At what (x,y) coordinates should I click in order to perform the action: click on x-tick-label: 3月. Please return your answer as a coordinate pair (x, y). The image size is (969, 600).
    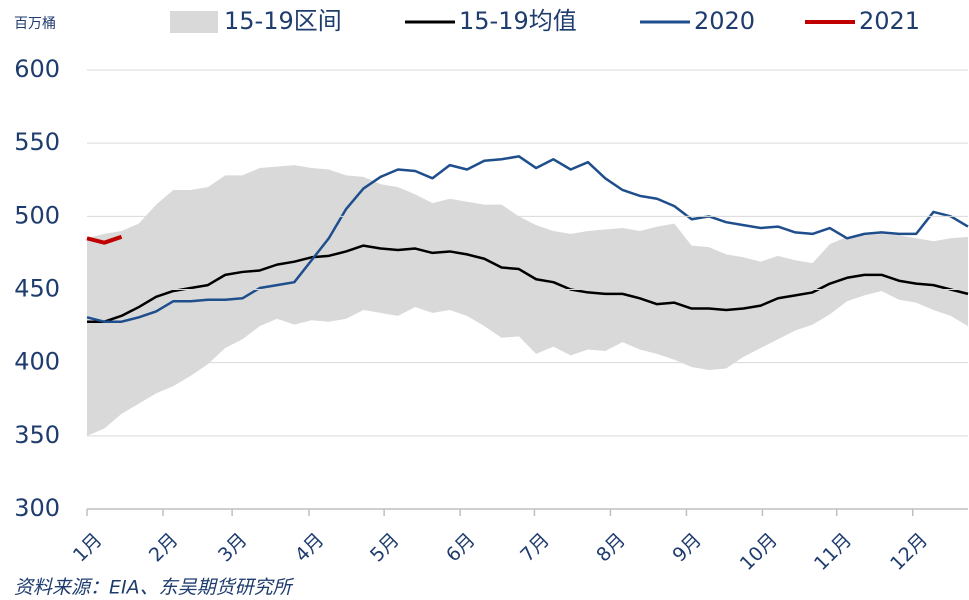
    Looking at the image, I should click on (233, 548).